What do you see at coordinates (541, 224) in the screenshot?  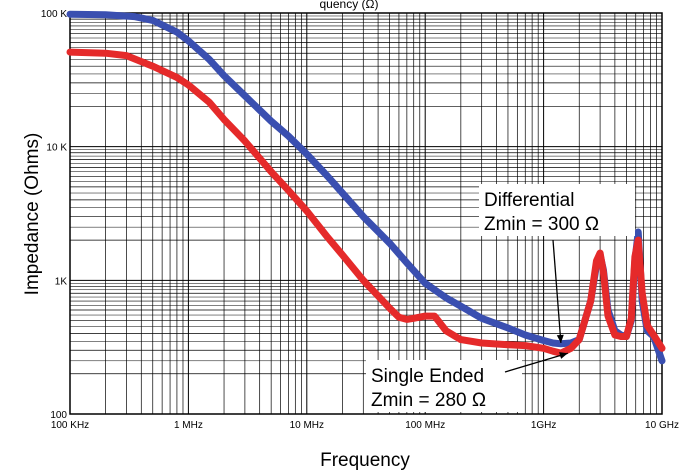 I see `annotation-text: Zmin = 300 Ω` at bounding box center [541, 224].